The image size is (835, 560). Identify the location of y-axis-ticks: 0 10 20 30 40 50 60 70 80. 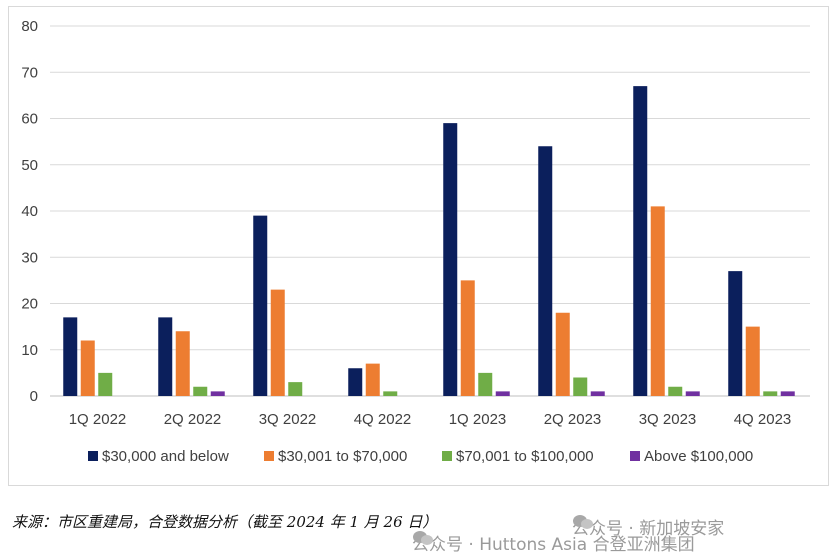
(29, 211).